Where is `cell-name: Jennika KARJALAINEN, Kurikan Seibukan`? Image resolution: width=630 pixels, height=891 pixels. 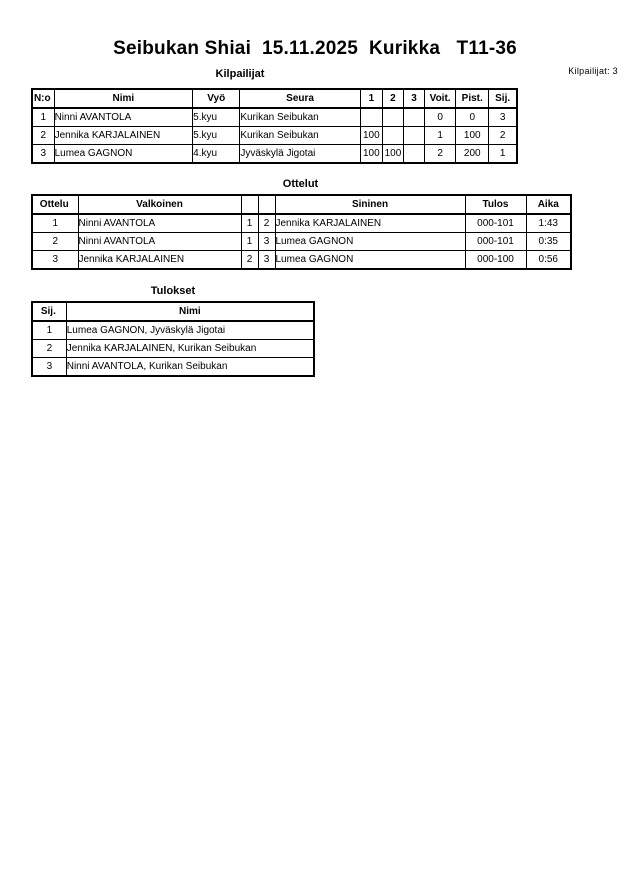
cell-name: Jennika KARJALAINEN, Kurikan Seibukan is located at coordinates (190, 348).